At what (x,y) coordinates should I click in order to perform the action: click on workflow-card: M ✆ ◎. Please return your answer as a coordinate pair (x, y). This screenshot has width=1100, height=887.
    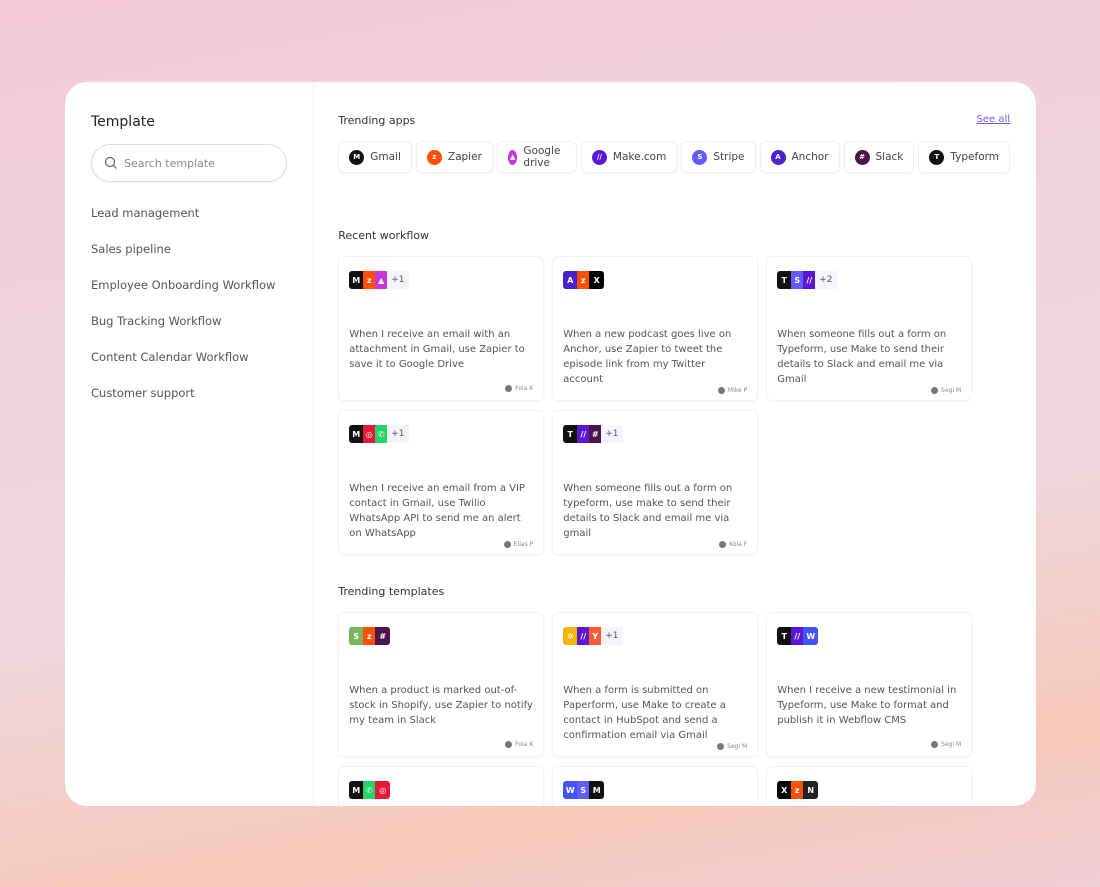
    Looking at the image, I should click on (441, 786).